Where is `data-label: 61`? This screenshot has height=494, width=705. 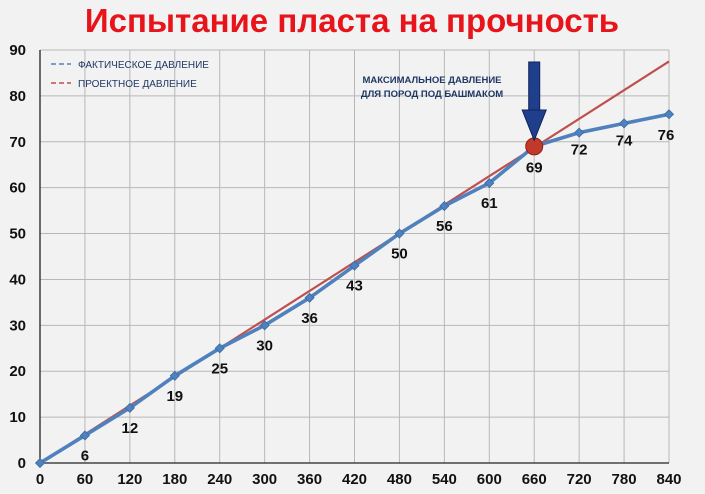 data-label: 61 is located at coordinates (489, 203).